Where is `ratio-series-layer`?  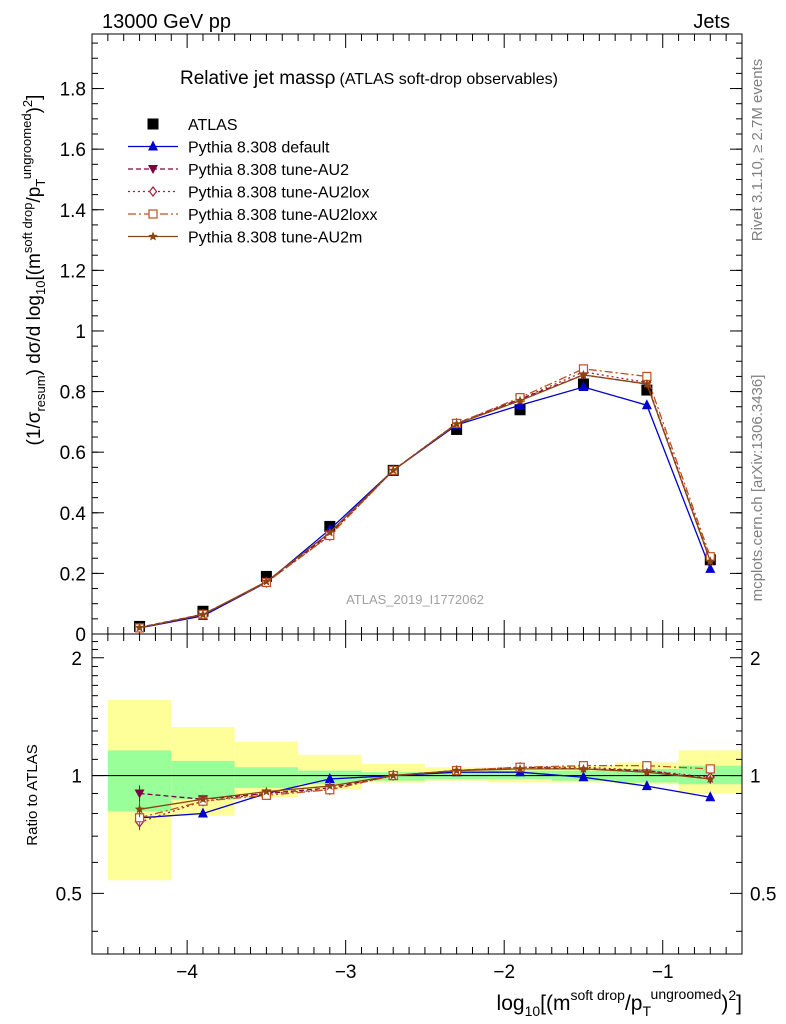 ratio-series-layer is located at coordinates (425, 796).